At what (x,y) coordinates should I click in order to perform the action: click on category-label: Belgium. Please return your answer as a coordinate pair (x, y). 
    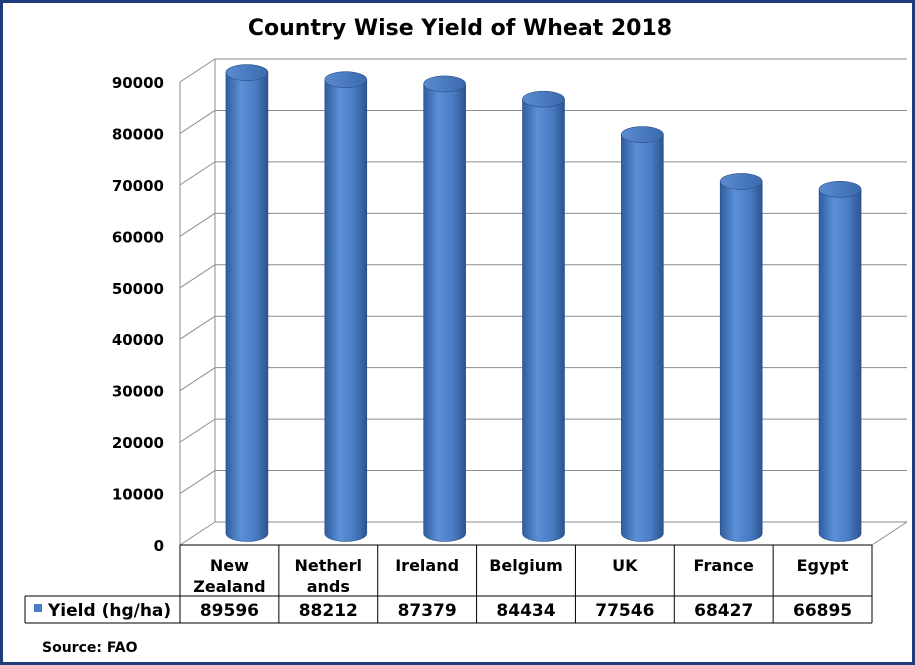
    Looking at the image, I should click on (526, 565).